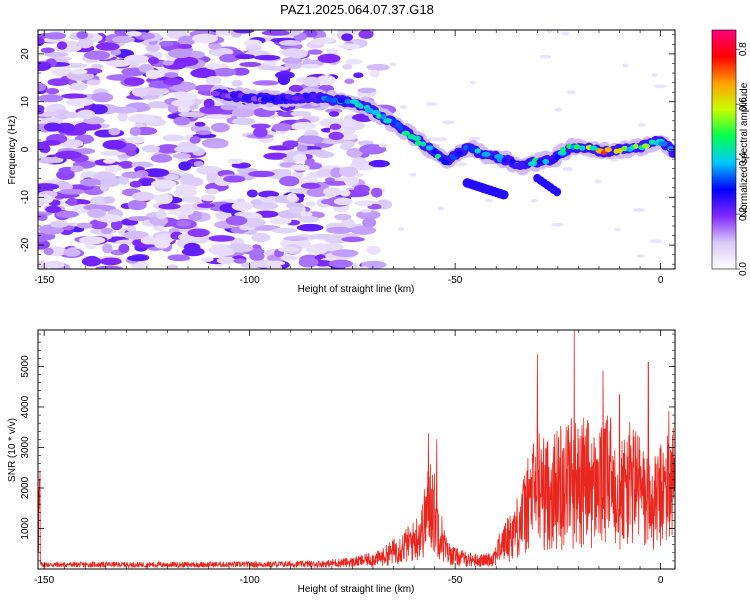 The width and height of the screenshot is (750, 600). What do you see at coordinates (25, 244) in the screenshot?
I see `spectrogram-y-tick-label: -20` at bounding box center [25, 244].